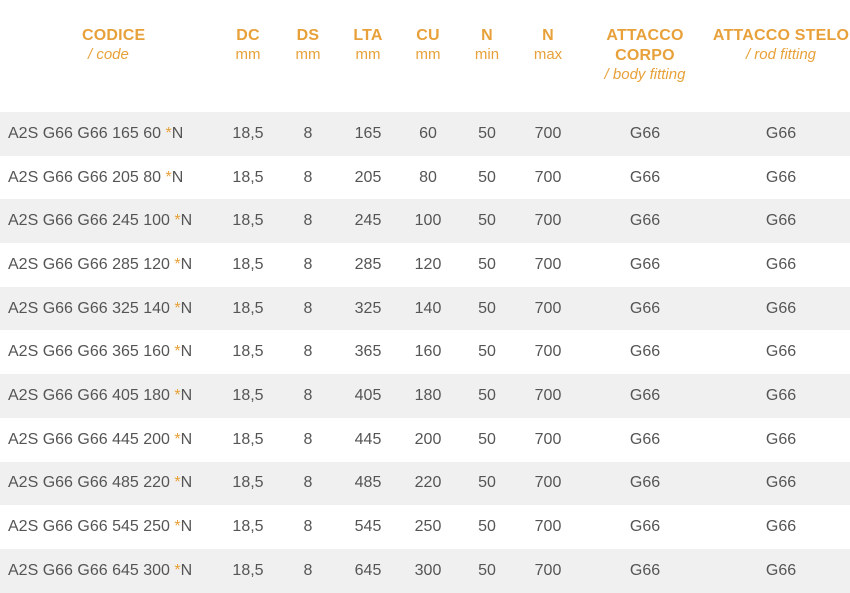 The width and height of the screenshot is (850, 593). What do you see at coordinates (248, 54) in the screenshot?
I see `header-dc-unit: mm` at bounding box center [248, 54].